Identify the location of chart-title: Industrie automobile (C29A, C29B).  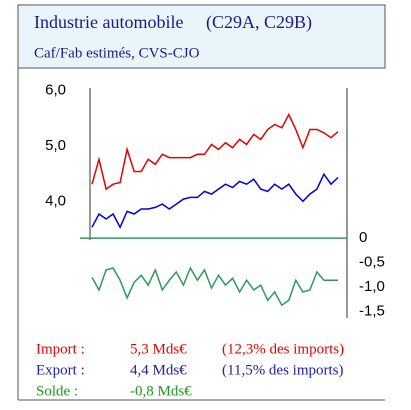
(173, 22).